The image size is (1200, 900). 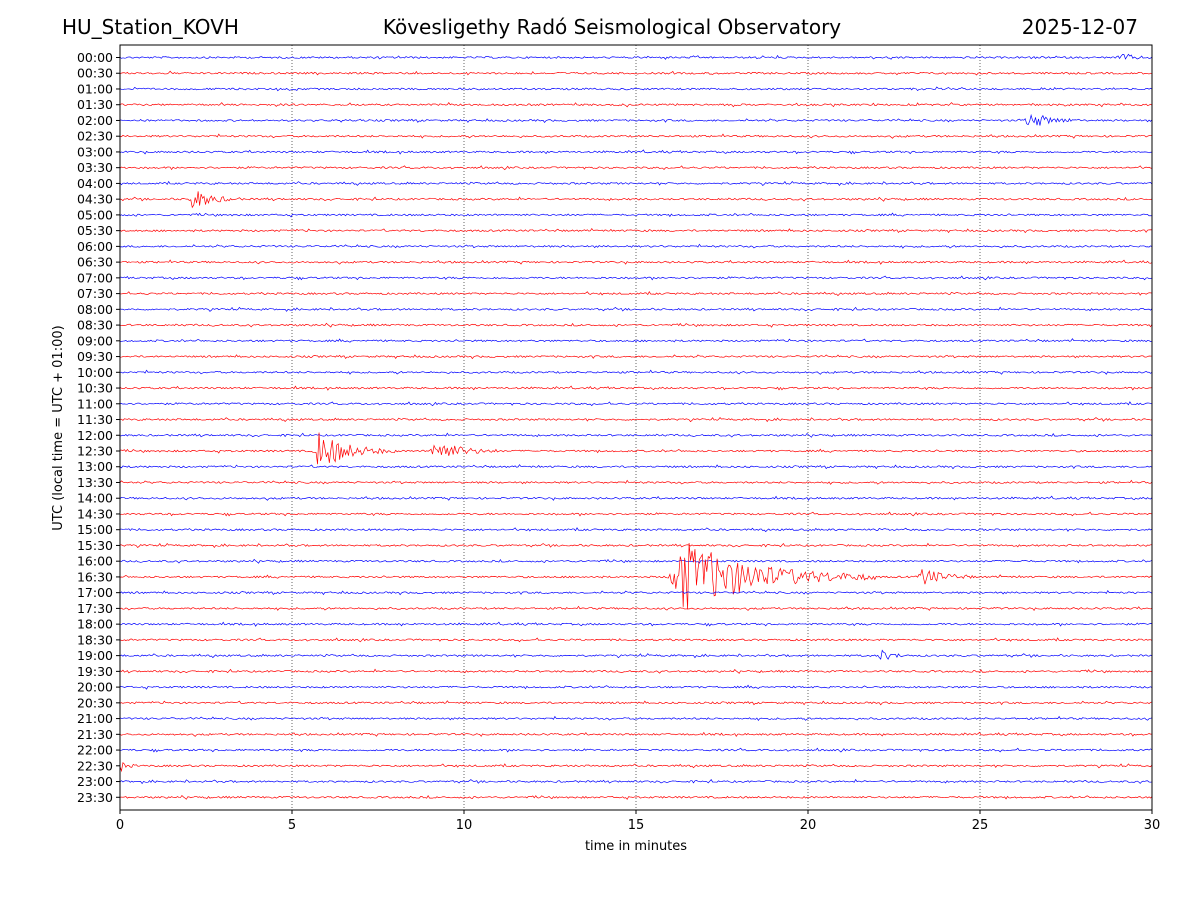 I want to click on y-tick-label: 16:30, so click(x=95, y=576).